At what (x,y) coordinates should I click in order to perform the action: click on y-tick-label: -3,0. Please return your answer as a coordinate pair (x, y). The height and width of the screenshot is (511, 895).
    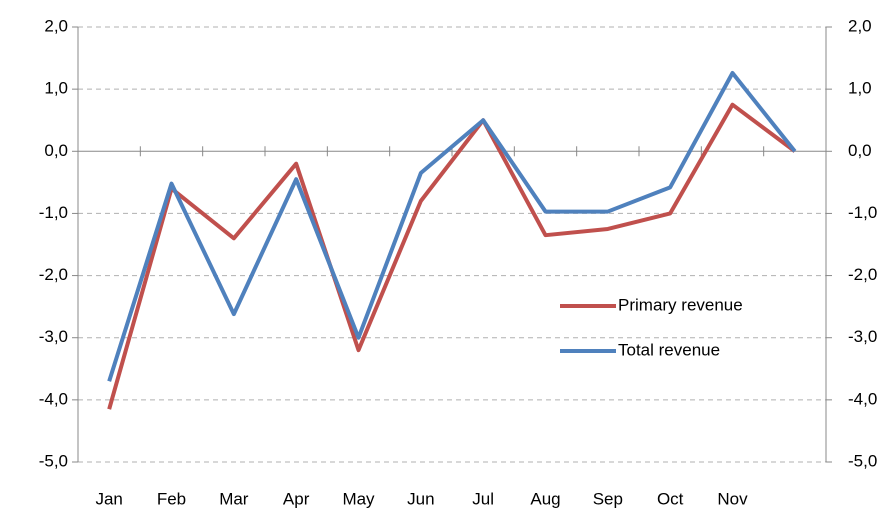
    Looking at the image, I should click on (53, 336).